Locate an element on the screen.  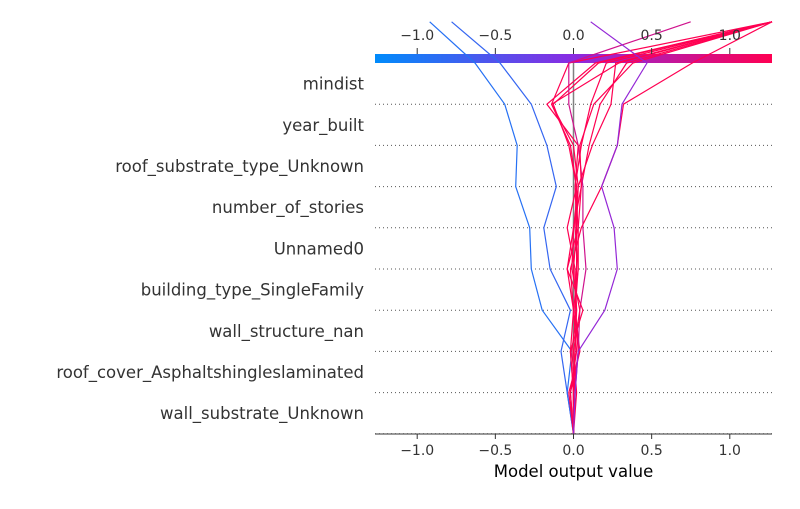
x-tick-label-top: 0.0 is located at coordinates (573, 36).